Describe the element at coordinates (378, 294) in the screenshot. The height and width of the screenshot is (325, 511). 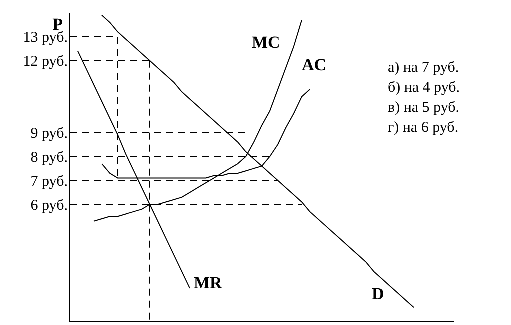
I see `series-label: D` at that location.